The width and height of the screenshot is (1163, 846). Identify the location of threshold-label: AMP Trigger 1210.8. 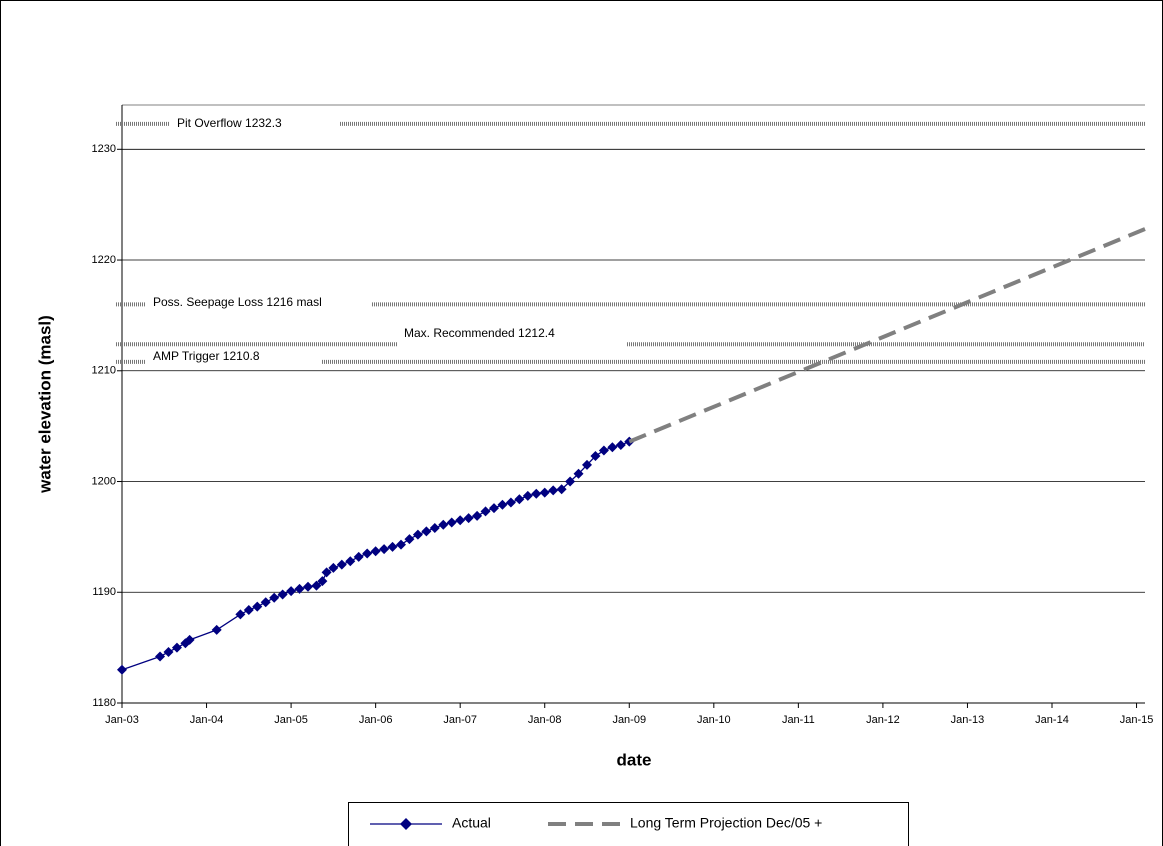
(206, 356).